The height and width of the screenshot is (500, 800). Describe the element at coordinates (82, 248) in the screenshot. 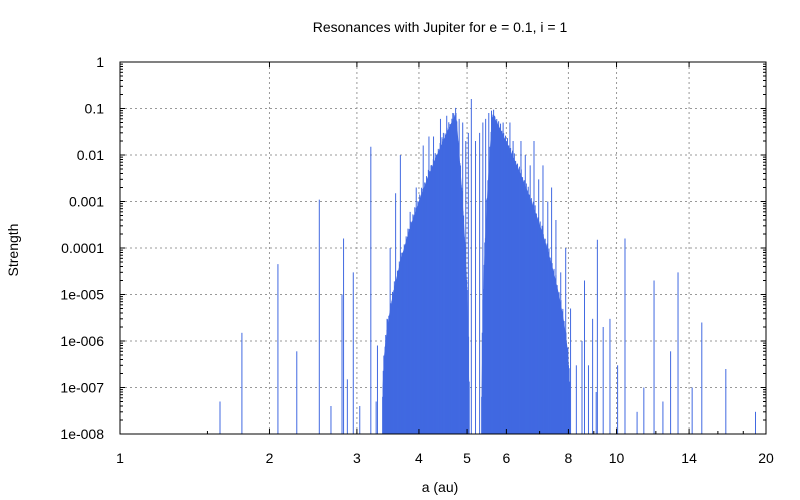

I see `y-tick-label: 0.0001` at that location.